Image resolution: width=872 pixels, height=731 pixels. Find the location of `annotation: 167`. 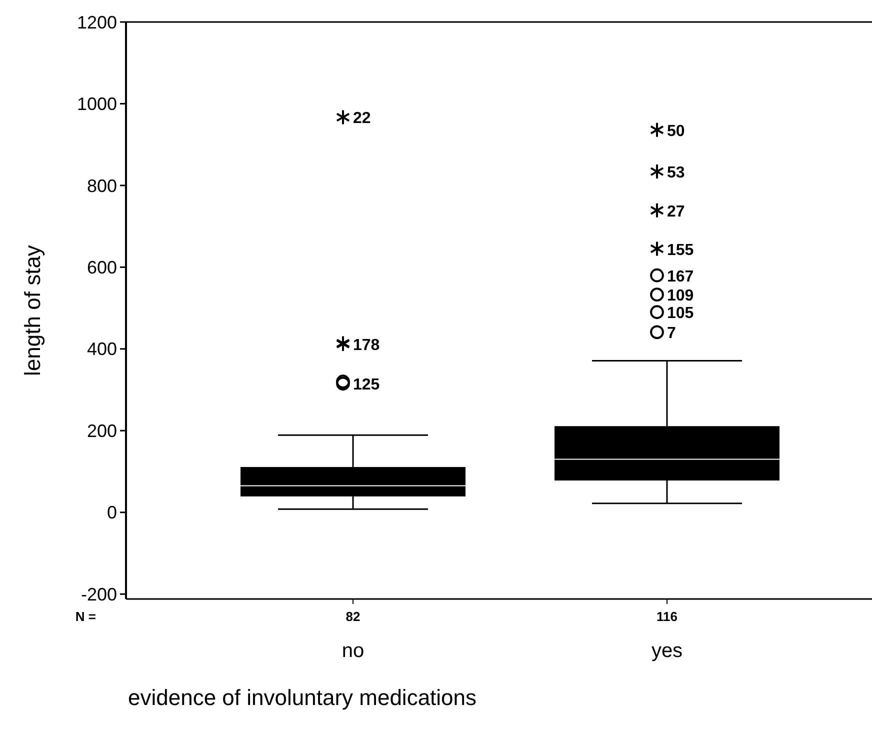

annotation: 167 is located at coordinates (680, 277).